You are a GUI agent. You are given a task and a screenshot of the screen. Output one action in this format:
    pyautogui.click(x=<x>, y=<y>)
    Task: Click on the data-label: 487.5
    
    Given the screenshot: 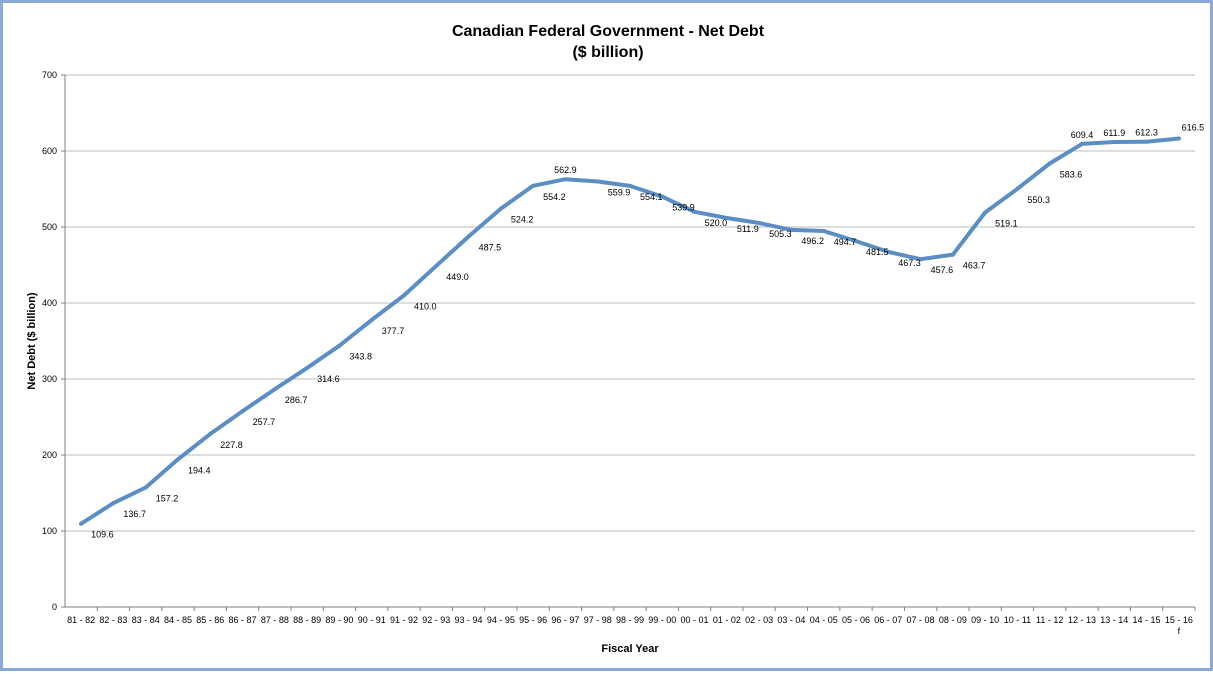 What is the action you would take?
    pyautogui.click(x=490, y=248)
    